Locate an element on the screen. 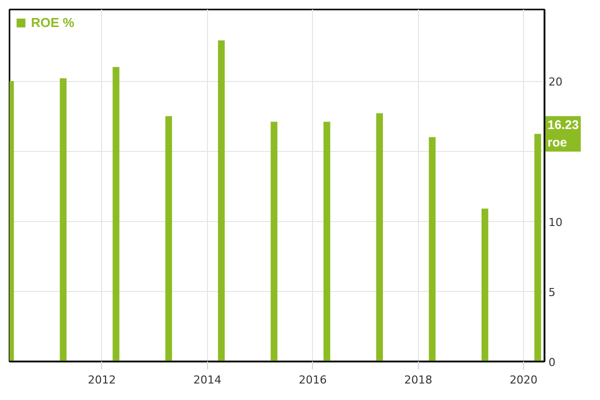 The image size is (600, 400). y-tick-label: 5 is located at coordinates (552, 292).